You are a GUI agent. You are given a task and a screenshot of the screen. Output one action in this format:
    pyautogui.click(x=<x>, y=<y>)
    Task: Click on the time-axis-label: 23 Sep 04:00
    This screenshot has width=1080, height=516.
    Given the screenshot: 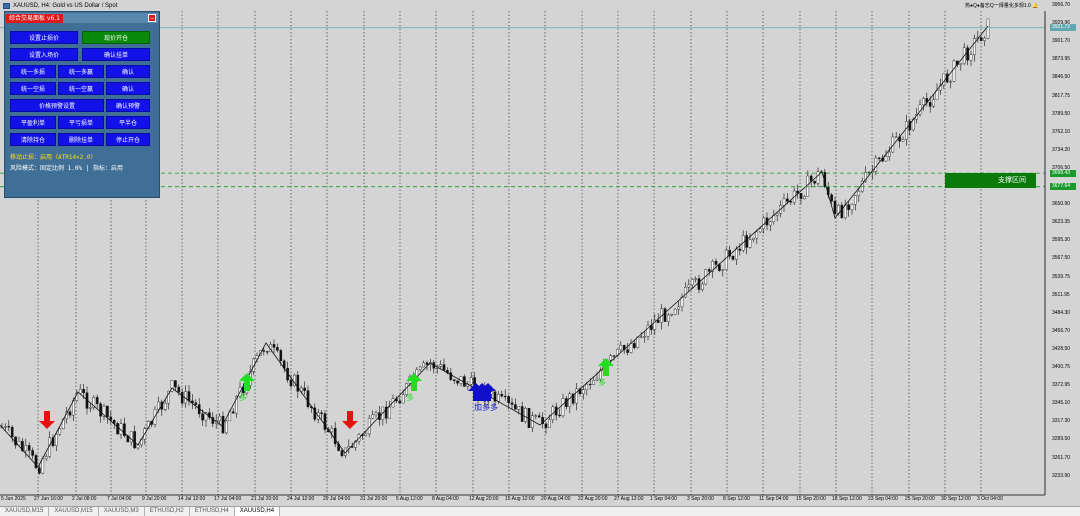 What is the action you would take?
    pyautogui.click(x=883, y=499)
    